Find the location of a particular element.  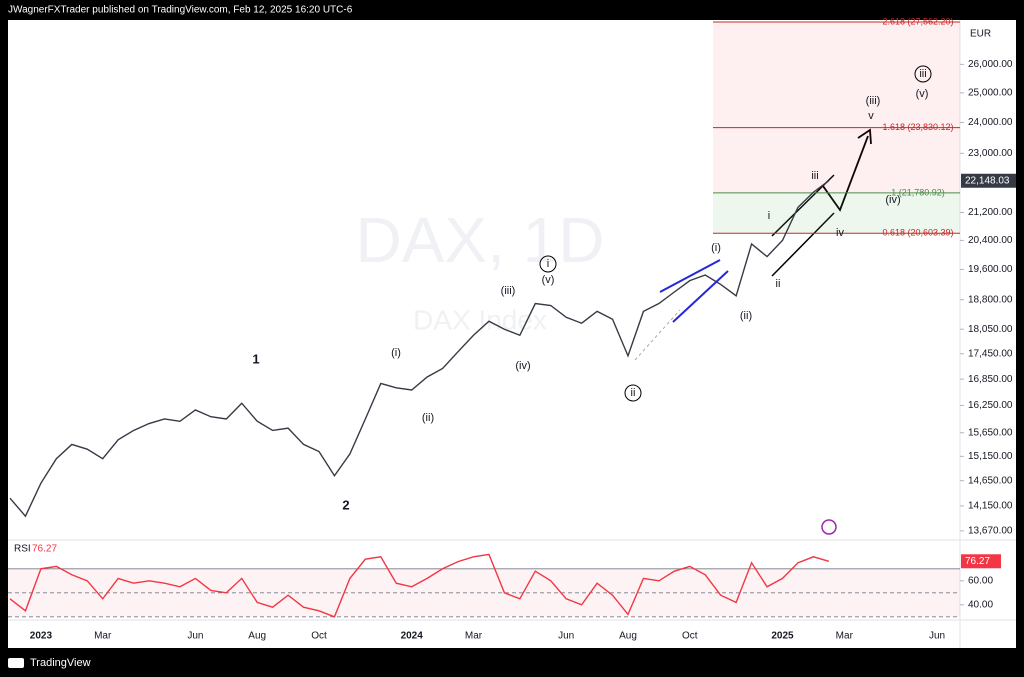

y-tick-label: 19,600.00 is located at coordinates (990, 269).